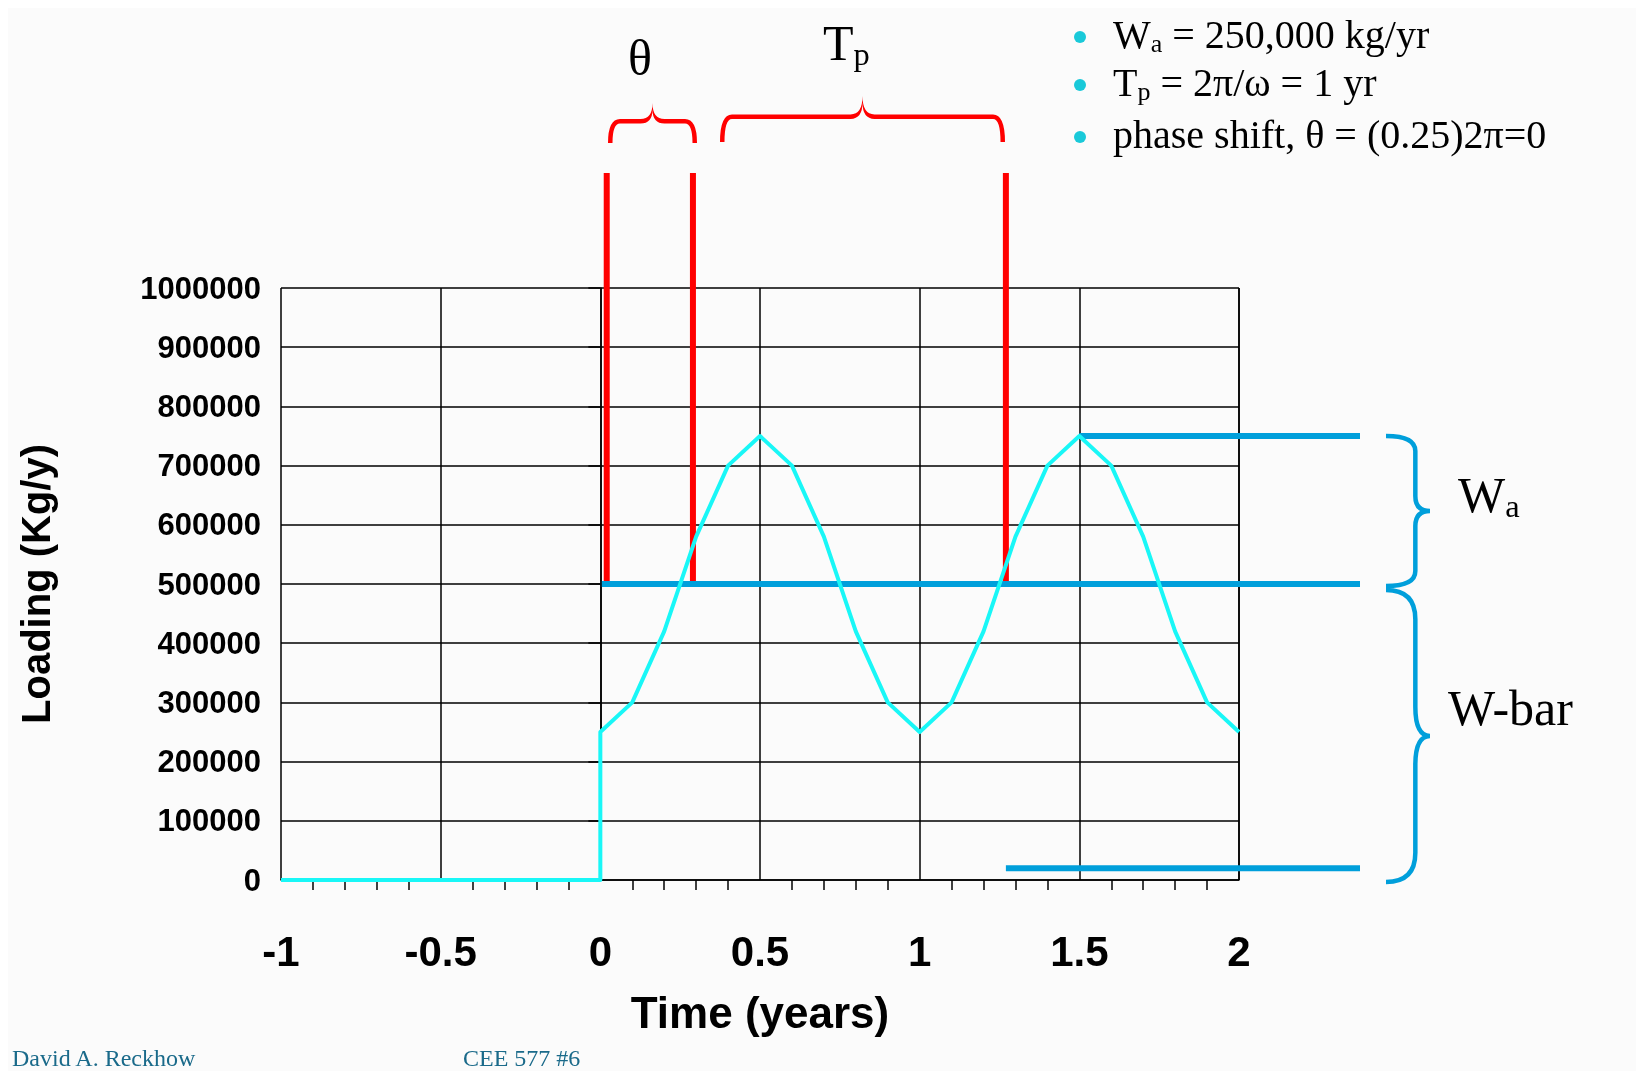 The width and height of the screenshot is (1644, 1079). Describe the element at coordinates (640, 58) in the screenshot. I see `text: θ` at that location.